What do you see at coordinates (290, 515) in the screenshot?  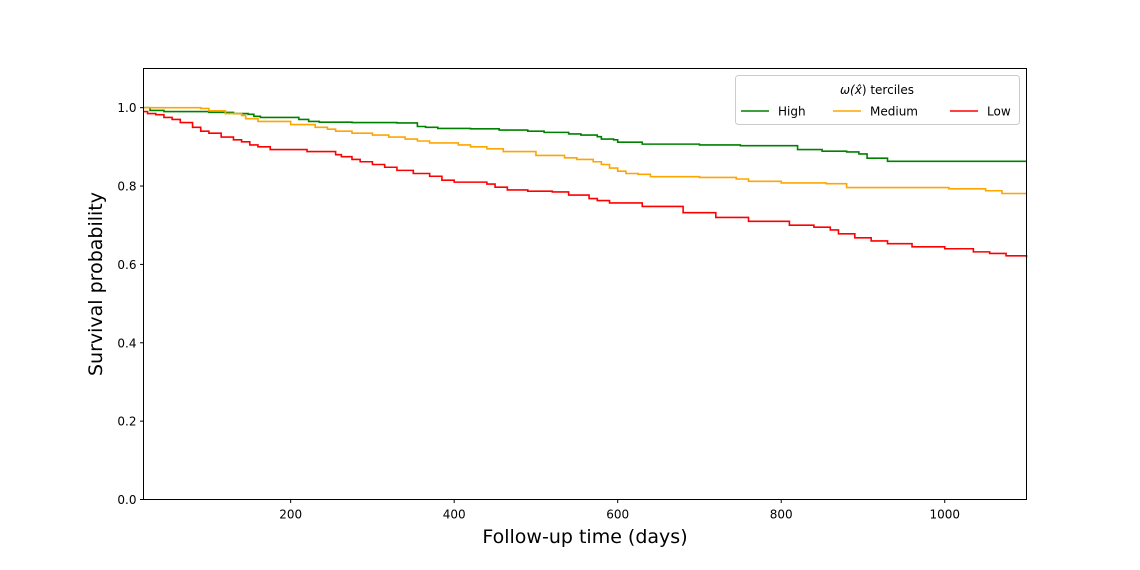 I see `x-tick-label: 200` at bounding box center [290, 515].